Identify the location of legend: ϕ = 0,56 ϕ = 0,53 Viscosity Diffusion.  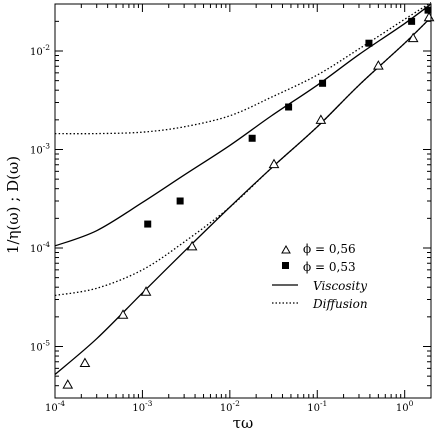
(320, 276).